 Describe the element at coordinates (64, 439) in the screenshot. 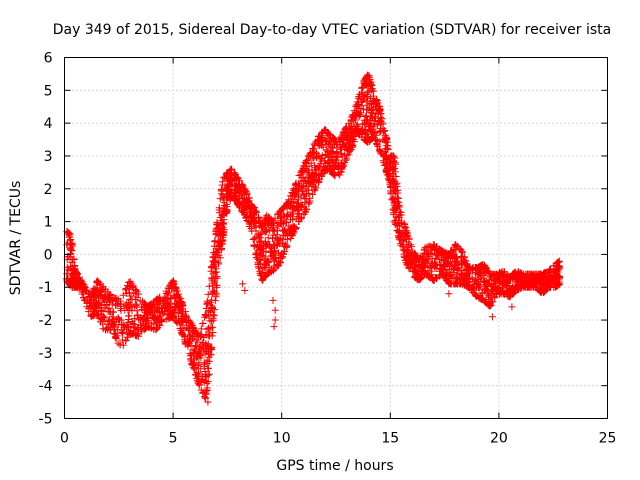

I see `x-tick-label: 0` at that location.